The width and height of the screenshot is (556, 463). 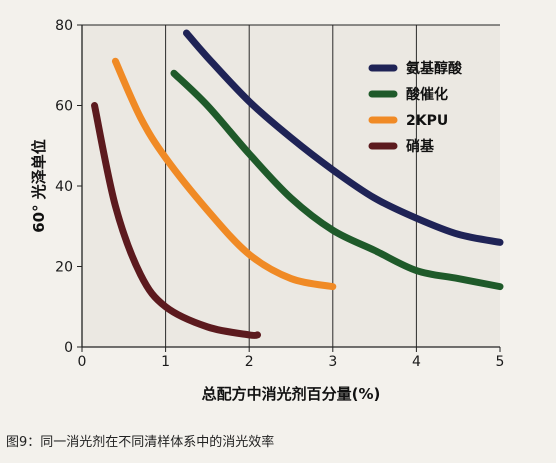 I want to click on x-tick-label: 2, so click(x=249, y=362).